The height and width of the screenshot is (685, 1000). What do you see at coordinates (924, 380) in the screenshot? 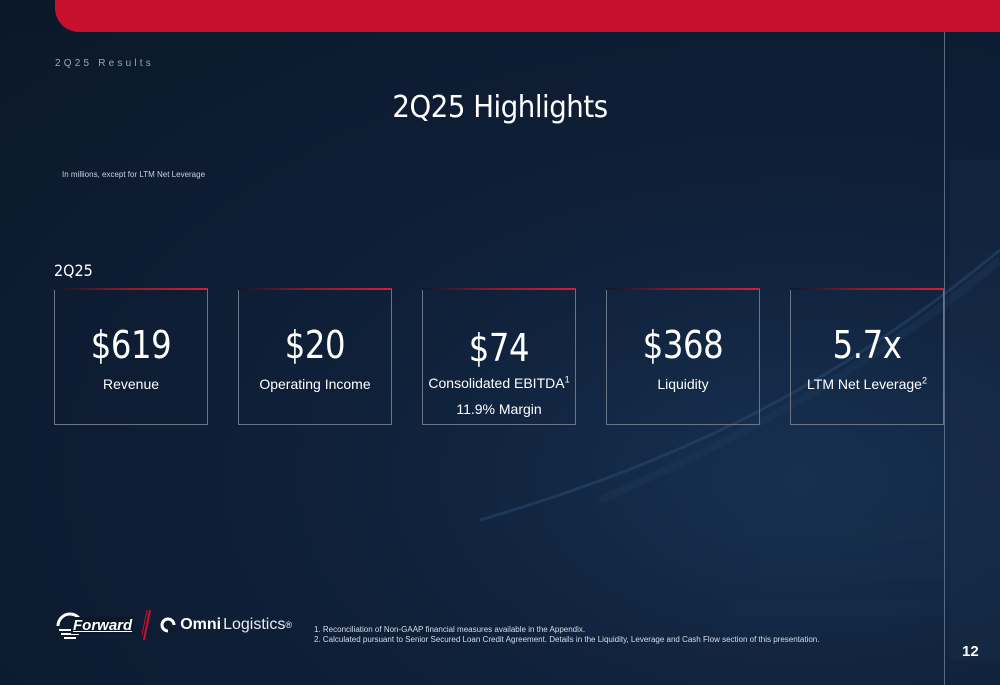
I see `footnote-marker: 2` at bounding box center [924, 380].